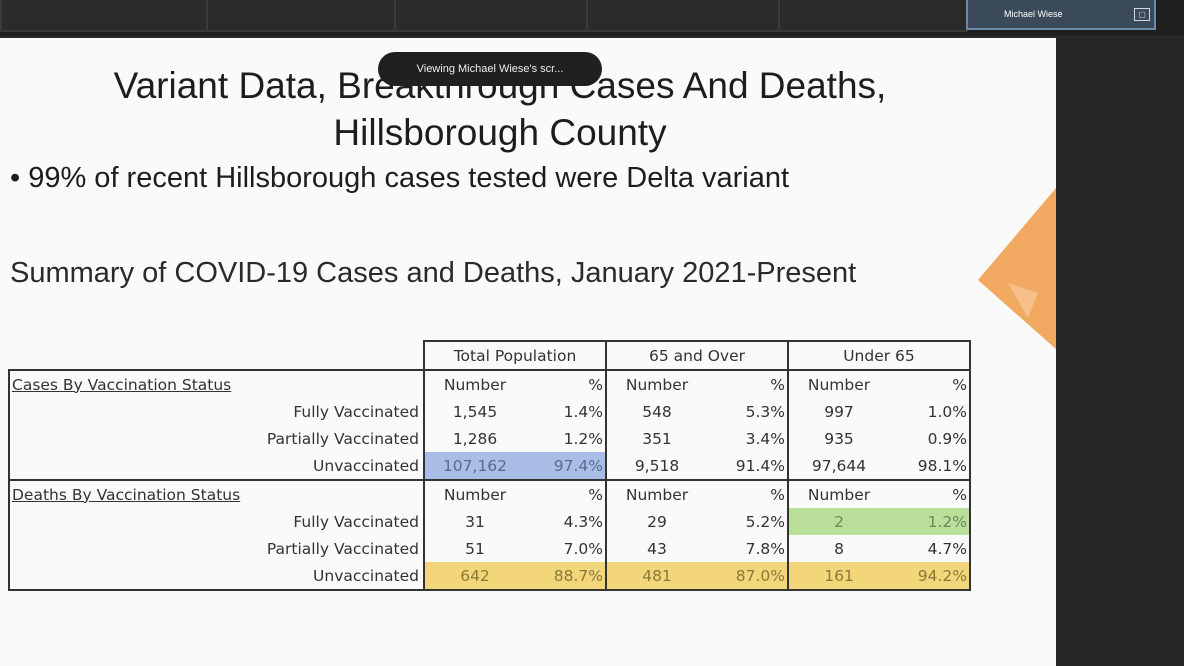 Image resolution: width=1184 pixels, height=666 pixels. Describe the element at coordinates (475, 438) in the screenshot. I see `cell: 1,286` at that location.